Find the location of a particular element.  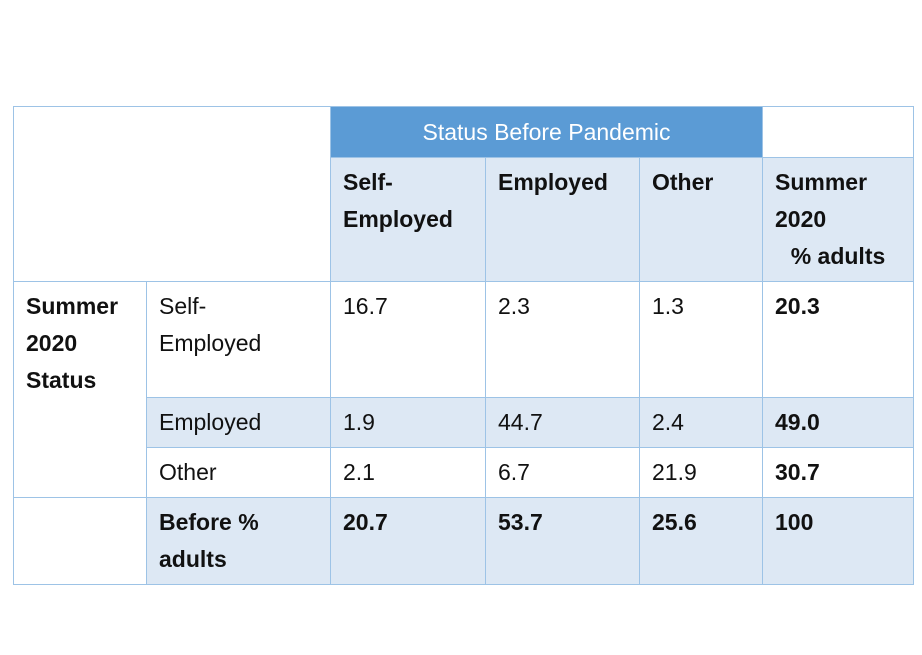

row-label-self-employed: Self- Employed is located at coordinates (238, 339).